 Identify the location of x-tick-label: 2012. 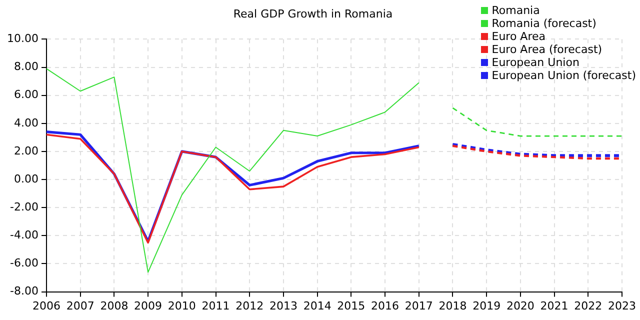
(250, 305).